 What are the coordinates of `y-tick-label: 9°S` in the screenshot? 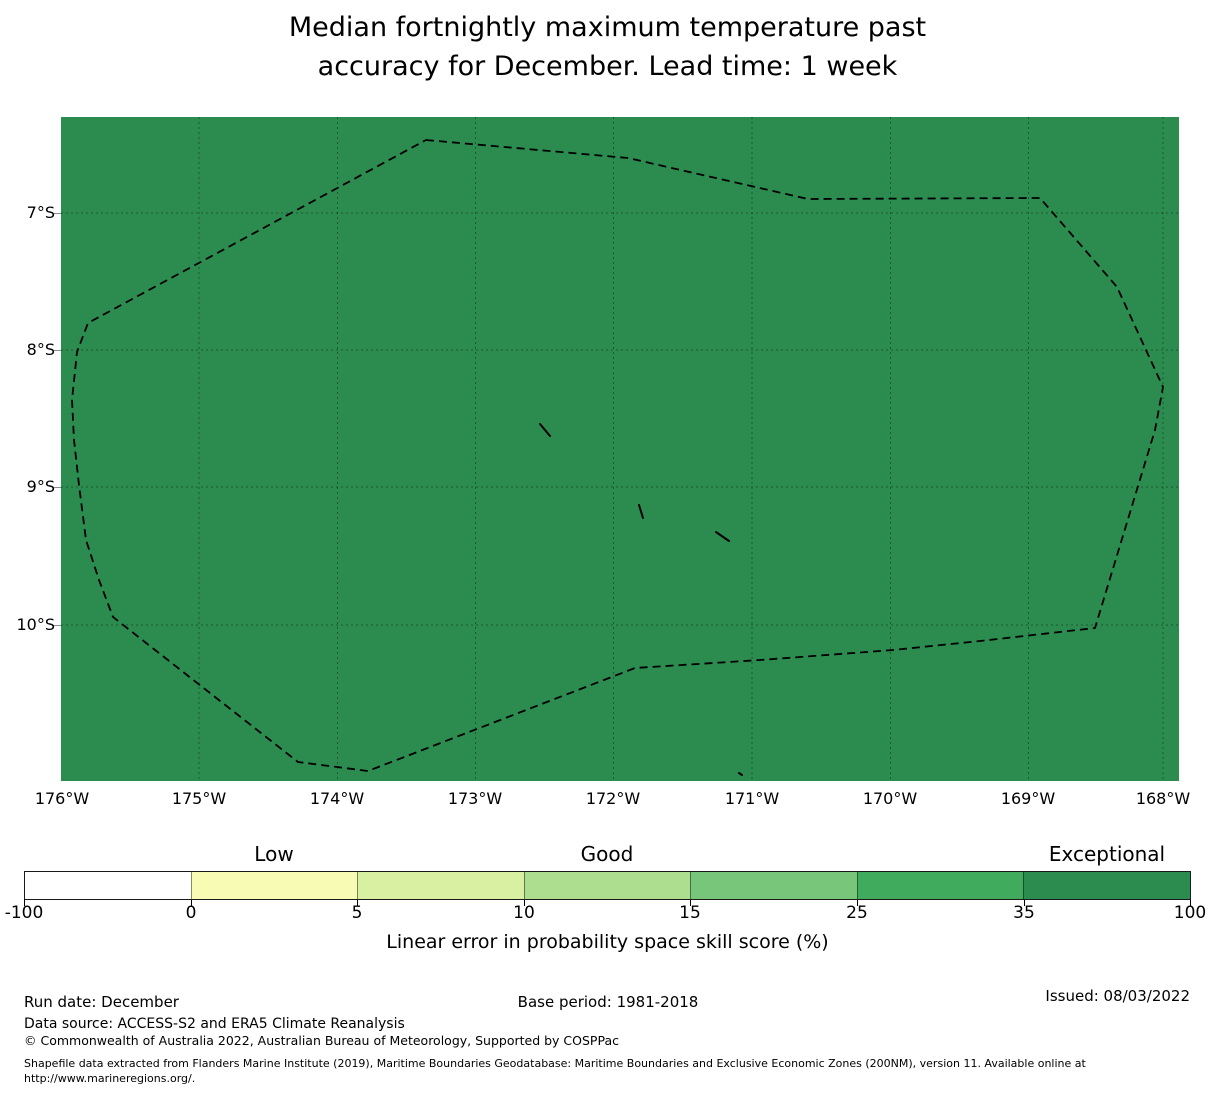 It's located at (40, 486).